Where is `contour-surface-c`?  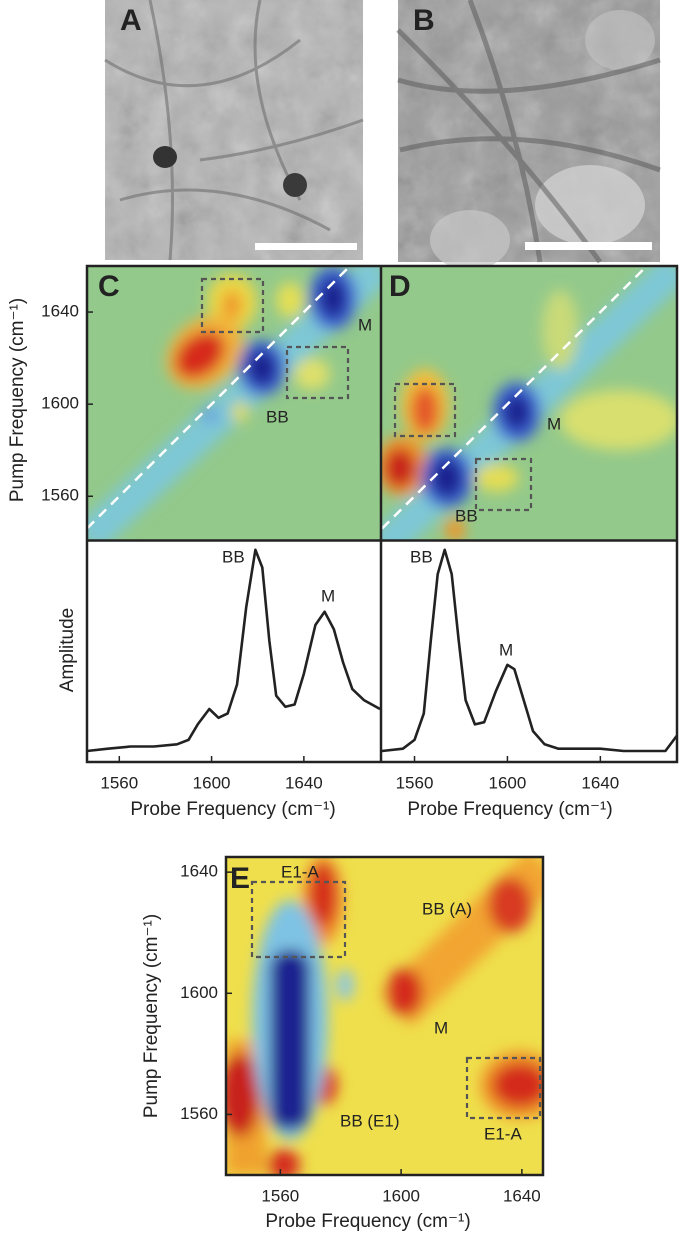
contour-surface-c is located at coordinates (233, 403).